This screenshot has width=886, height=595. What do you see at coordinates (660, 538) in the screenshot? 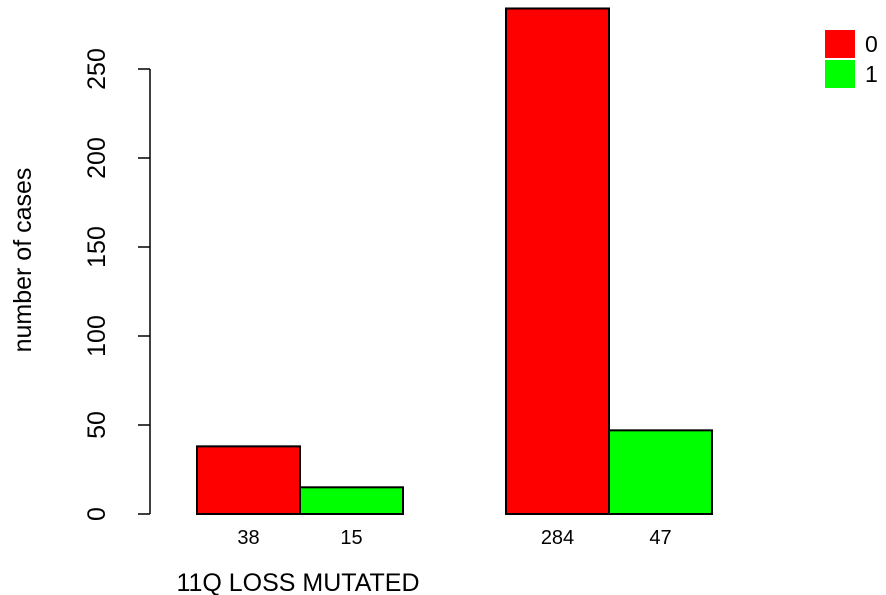
I see `bar-value-label: 47` at bounding box center [660, 538].